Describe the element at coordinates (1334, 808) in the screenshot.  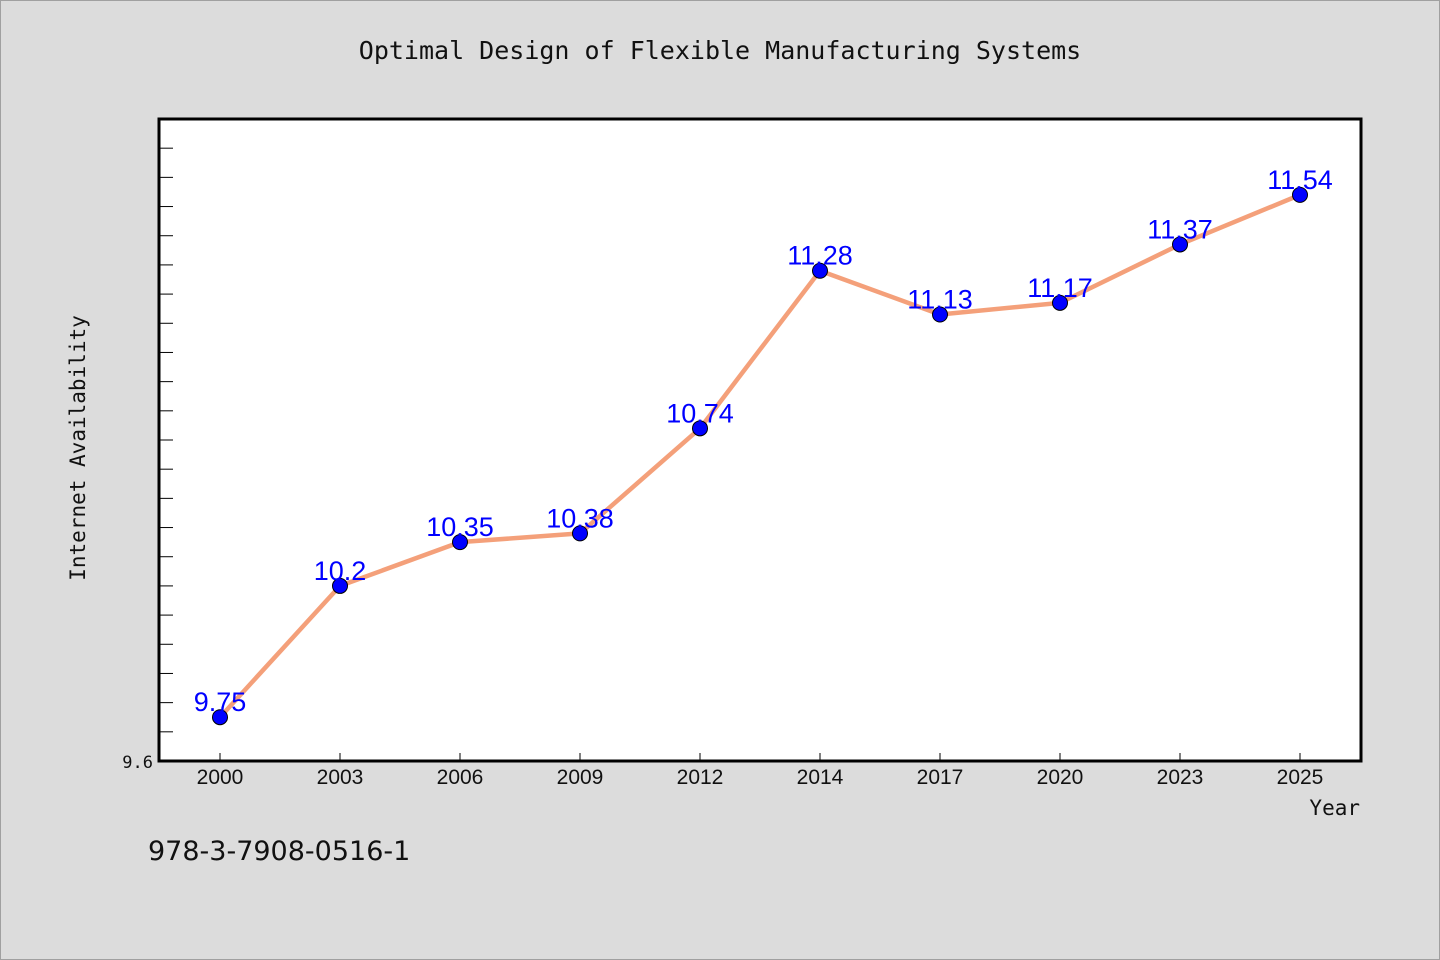
I see `x-axis-label: Year` at that location.